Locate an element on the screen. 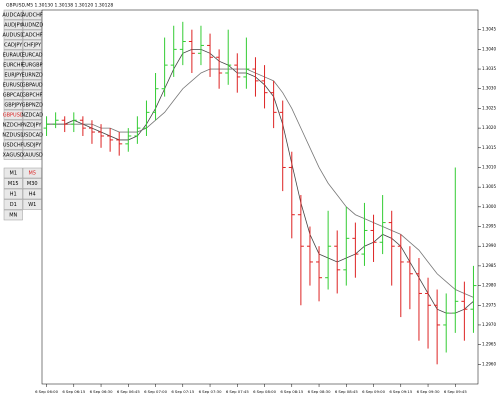 This screenshot has width=500, height=404. button-label: EURNZD is located at coordinates (32, 75).